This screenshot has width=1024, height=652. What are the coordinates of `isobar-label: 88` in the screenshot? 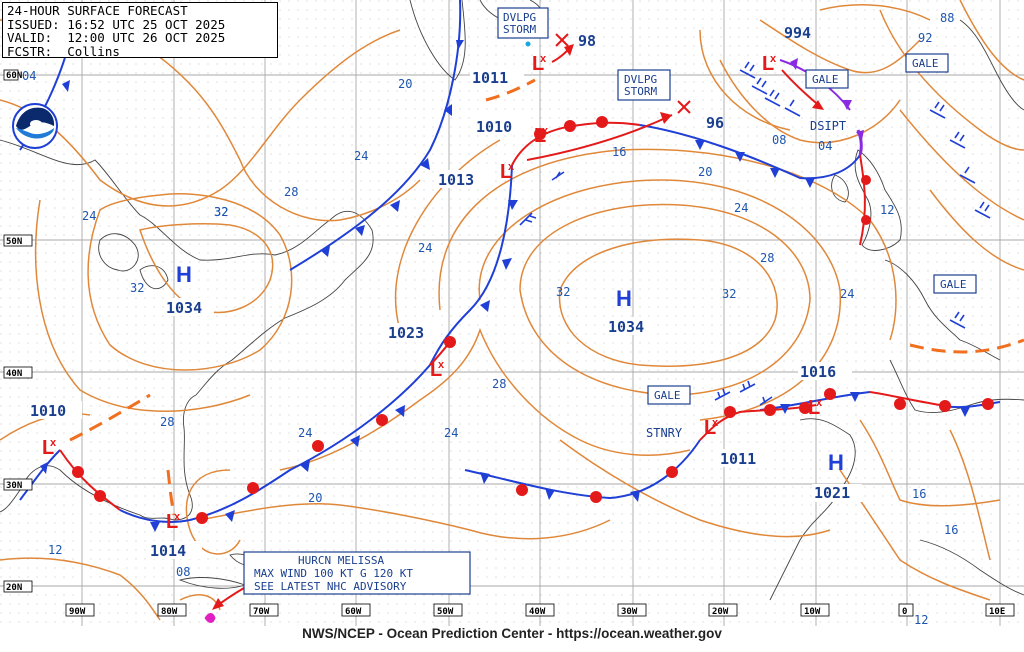 It's located at (947, 18).